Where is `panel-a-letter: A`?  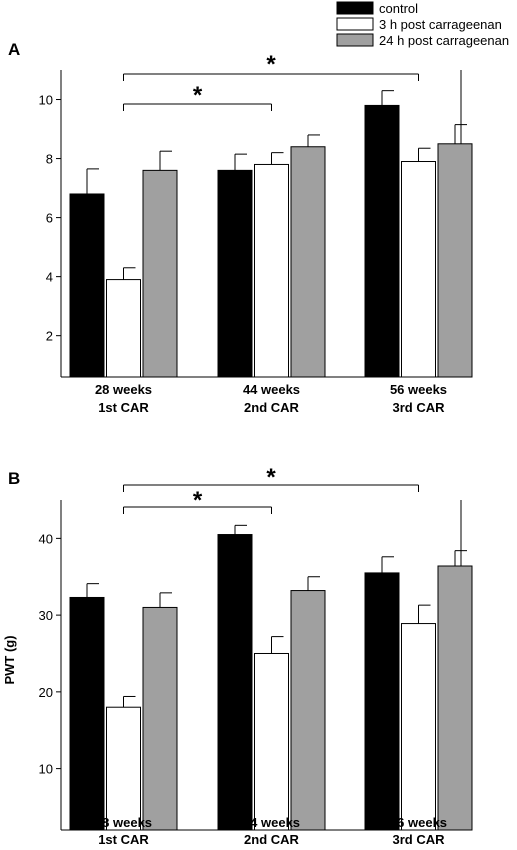 panel-a-letter: A is located at coordinates (14, 49).